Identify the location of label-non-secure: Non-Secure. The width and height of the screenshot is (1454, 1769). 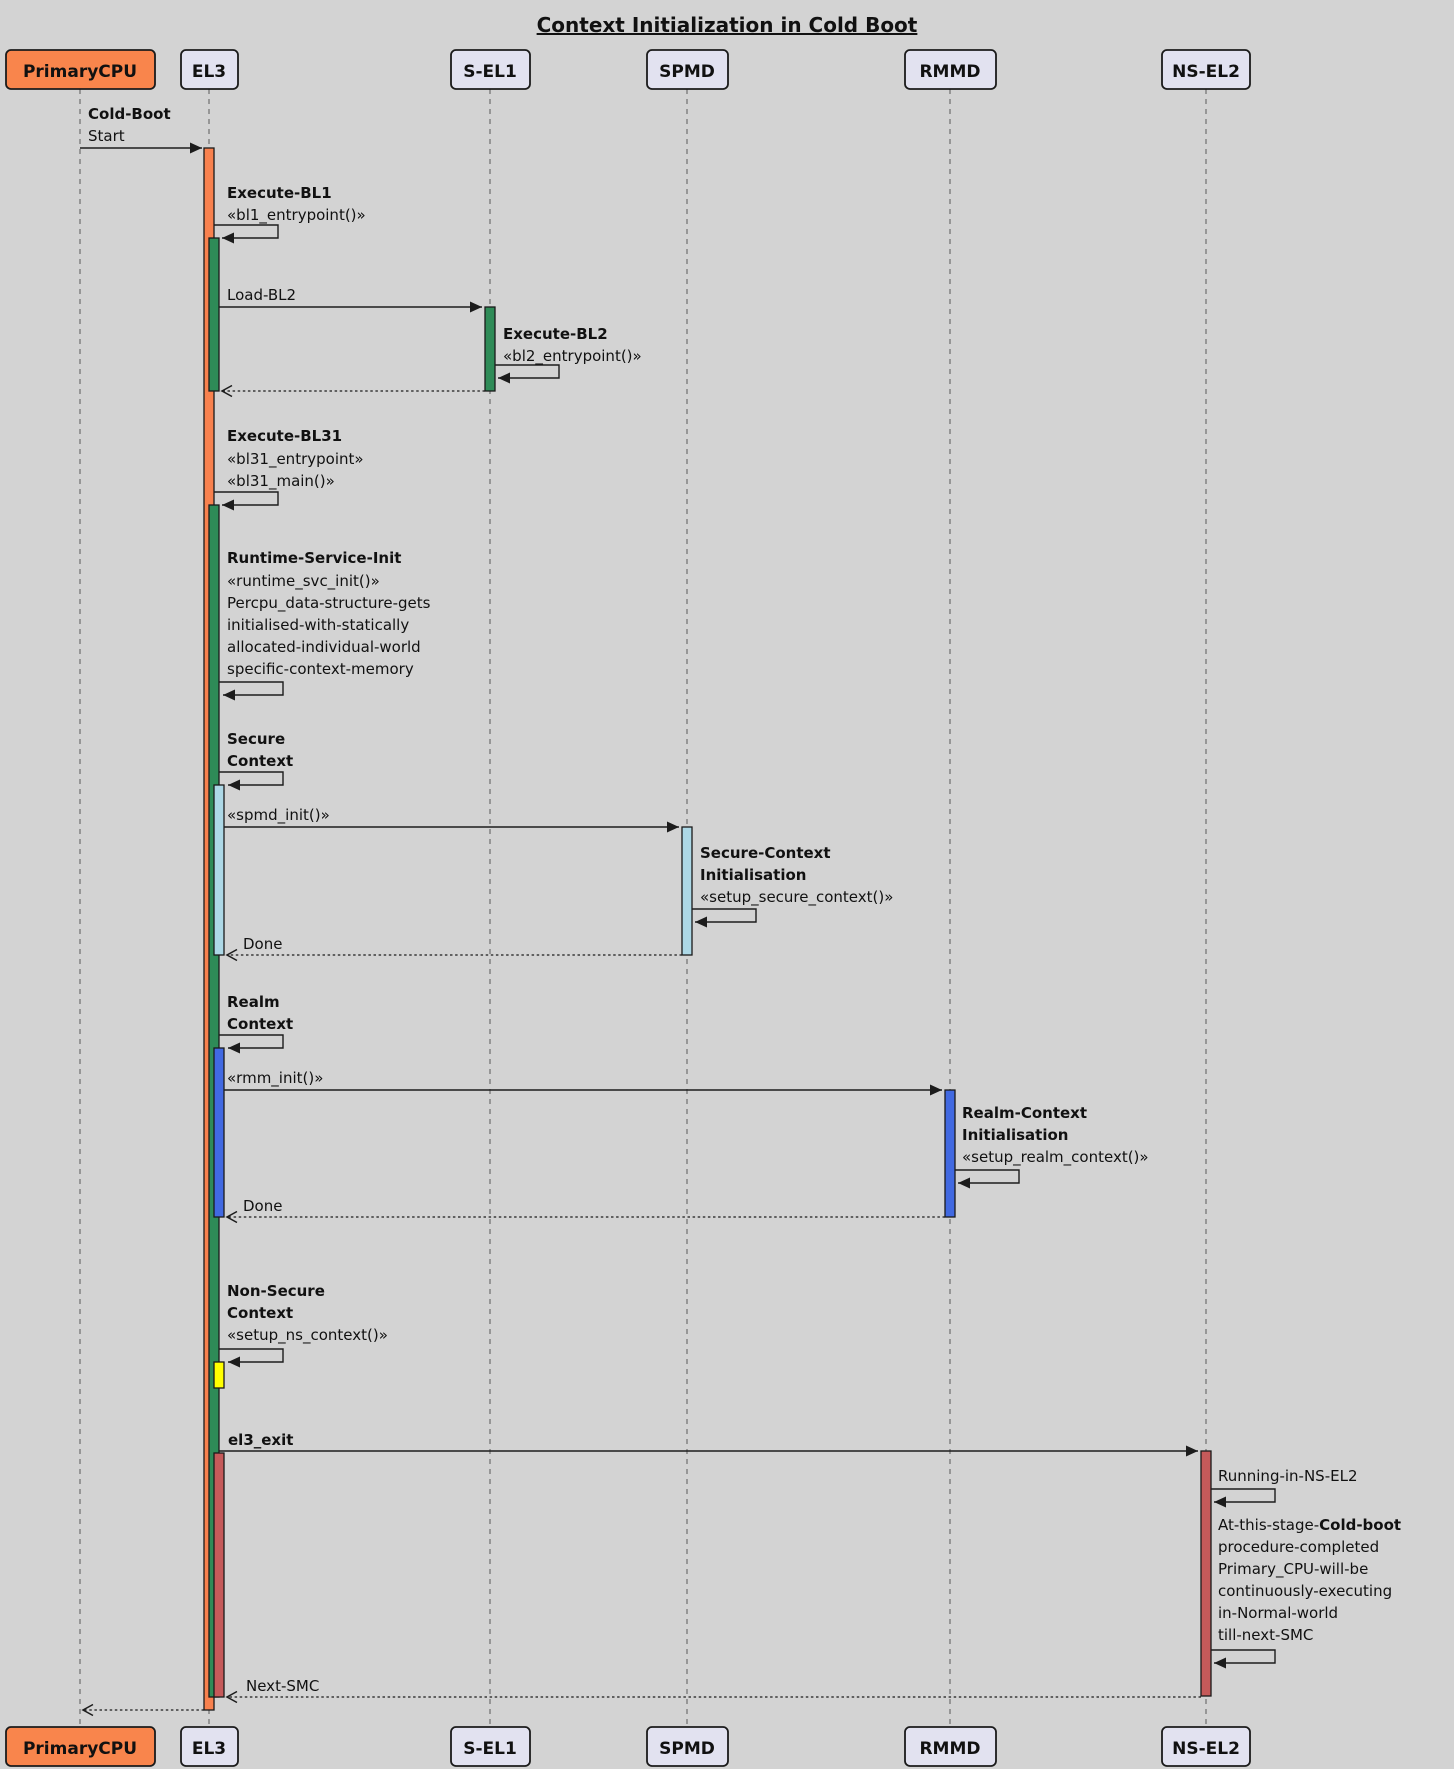
(276, 1291).